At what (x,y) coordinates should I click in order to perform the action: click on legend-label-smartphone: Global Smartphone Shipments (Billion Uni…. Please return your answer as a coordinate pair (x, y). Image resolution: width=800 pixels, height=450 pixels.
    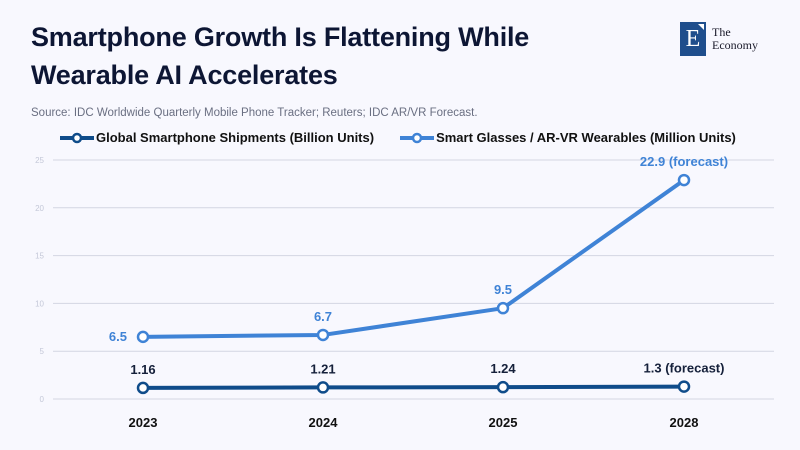
    Looking at the image, I should click on (235, 137).